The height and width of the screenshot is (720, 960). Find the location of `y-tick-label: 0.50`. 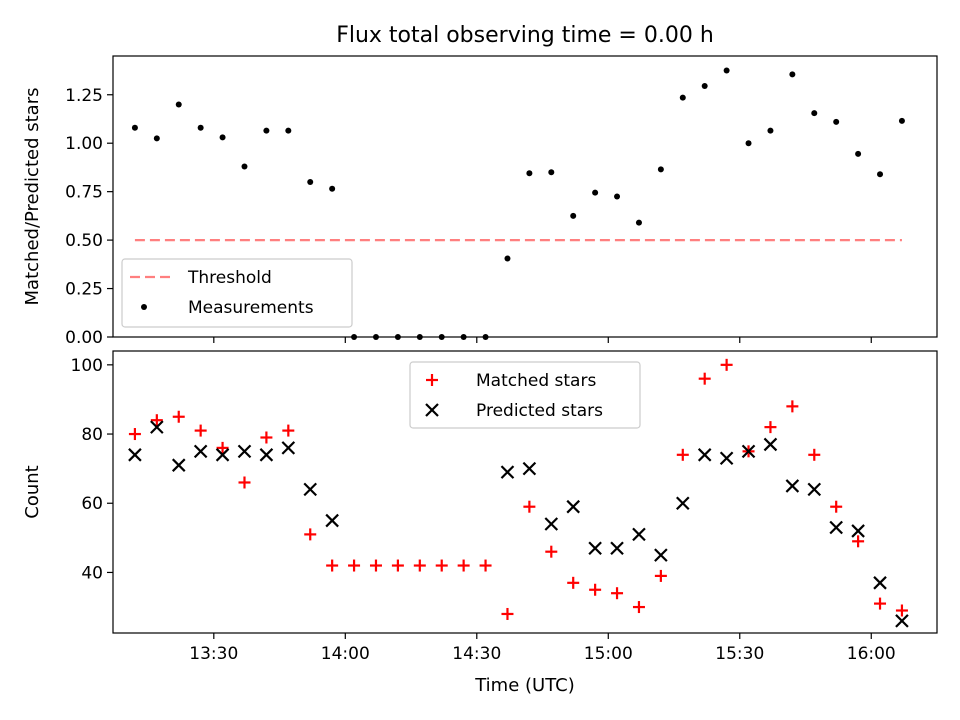

y-tick-label: 0.50 is located at coordinates (84, 241).